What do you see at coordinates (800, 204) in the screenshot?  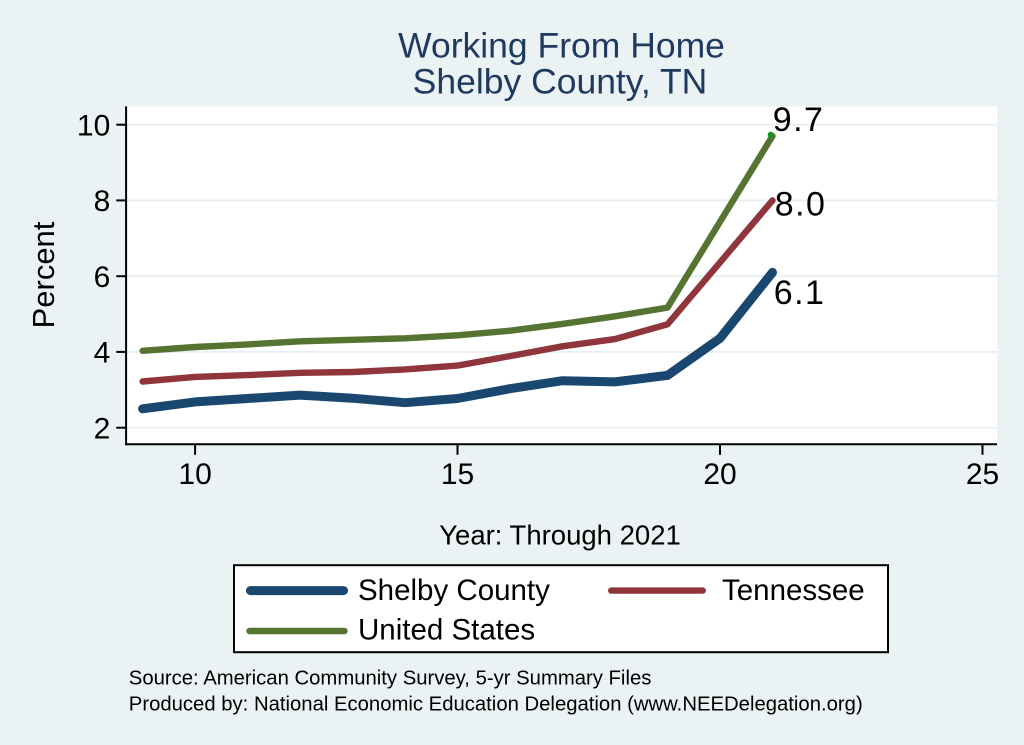 I see `svg-text: 8.0` at bounding box center [800, 204].